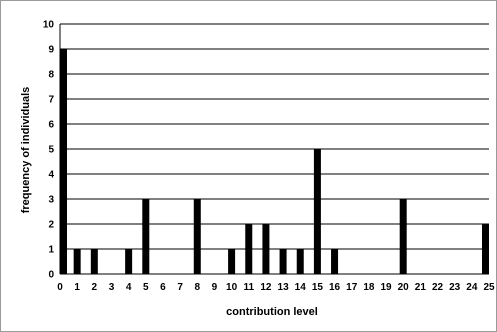 Image resolution: width=497 pixels, height=332 pixels. Describe the element at coordinates (455, 287) in the screenshot. I see `x-tick-label: 23` at that location.